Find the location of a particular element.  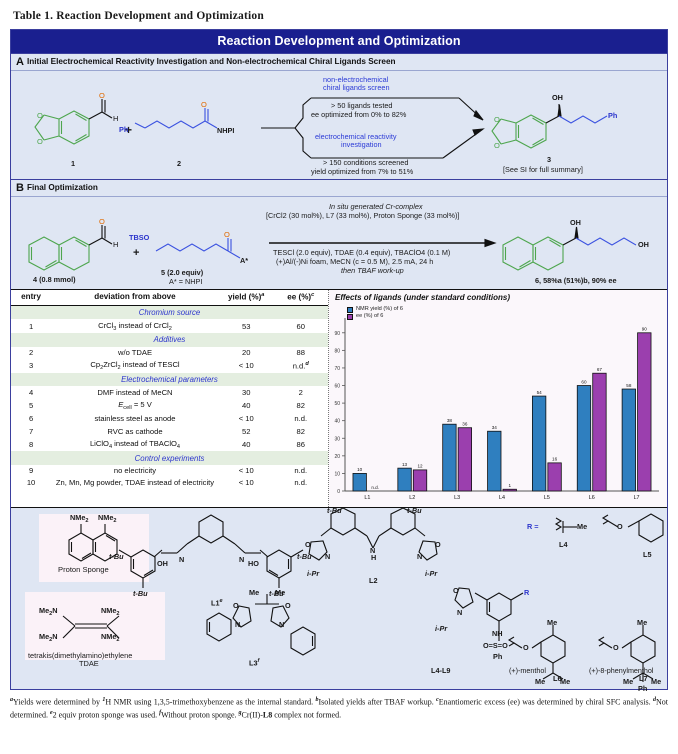

svg-text: L5 is located at coordinates (547, 498).